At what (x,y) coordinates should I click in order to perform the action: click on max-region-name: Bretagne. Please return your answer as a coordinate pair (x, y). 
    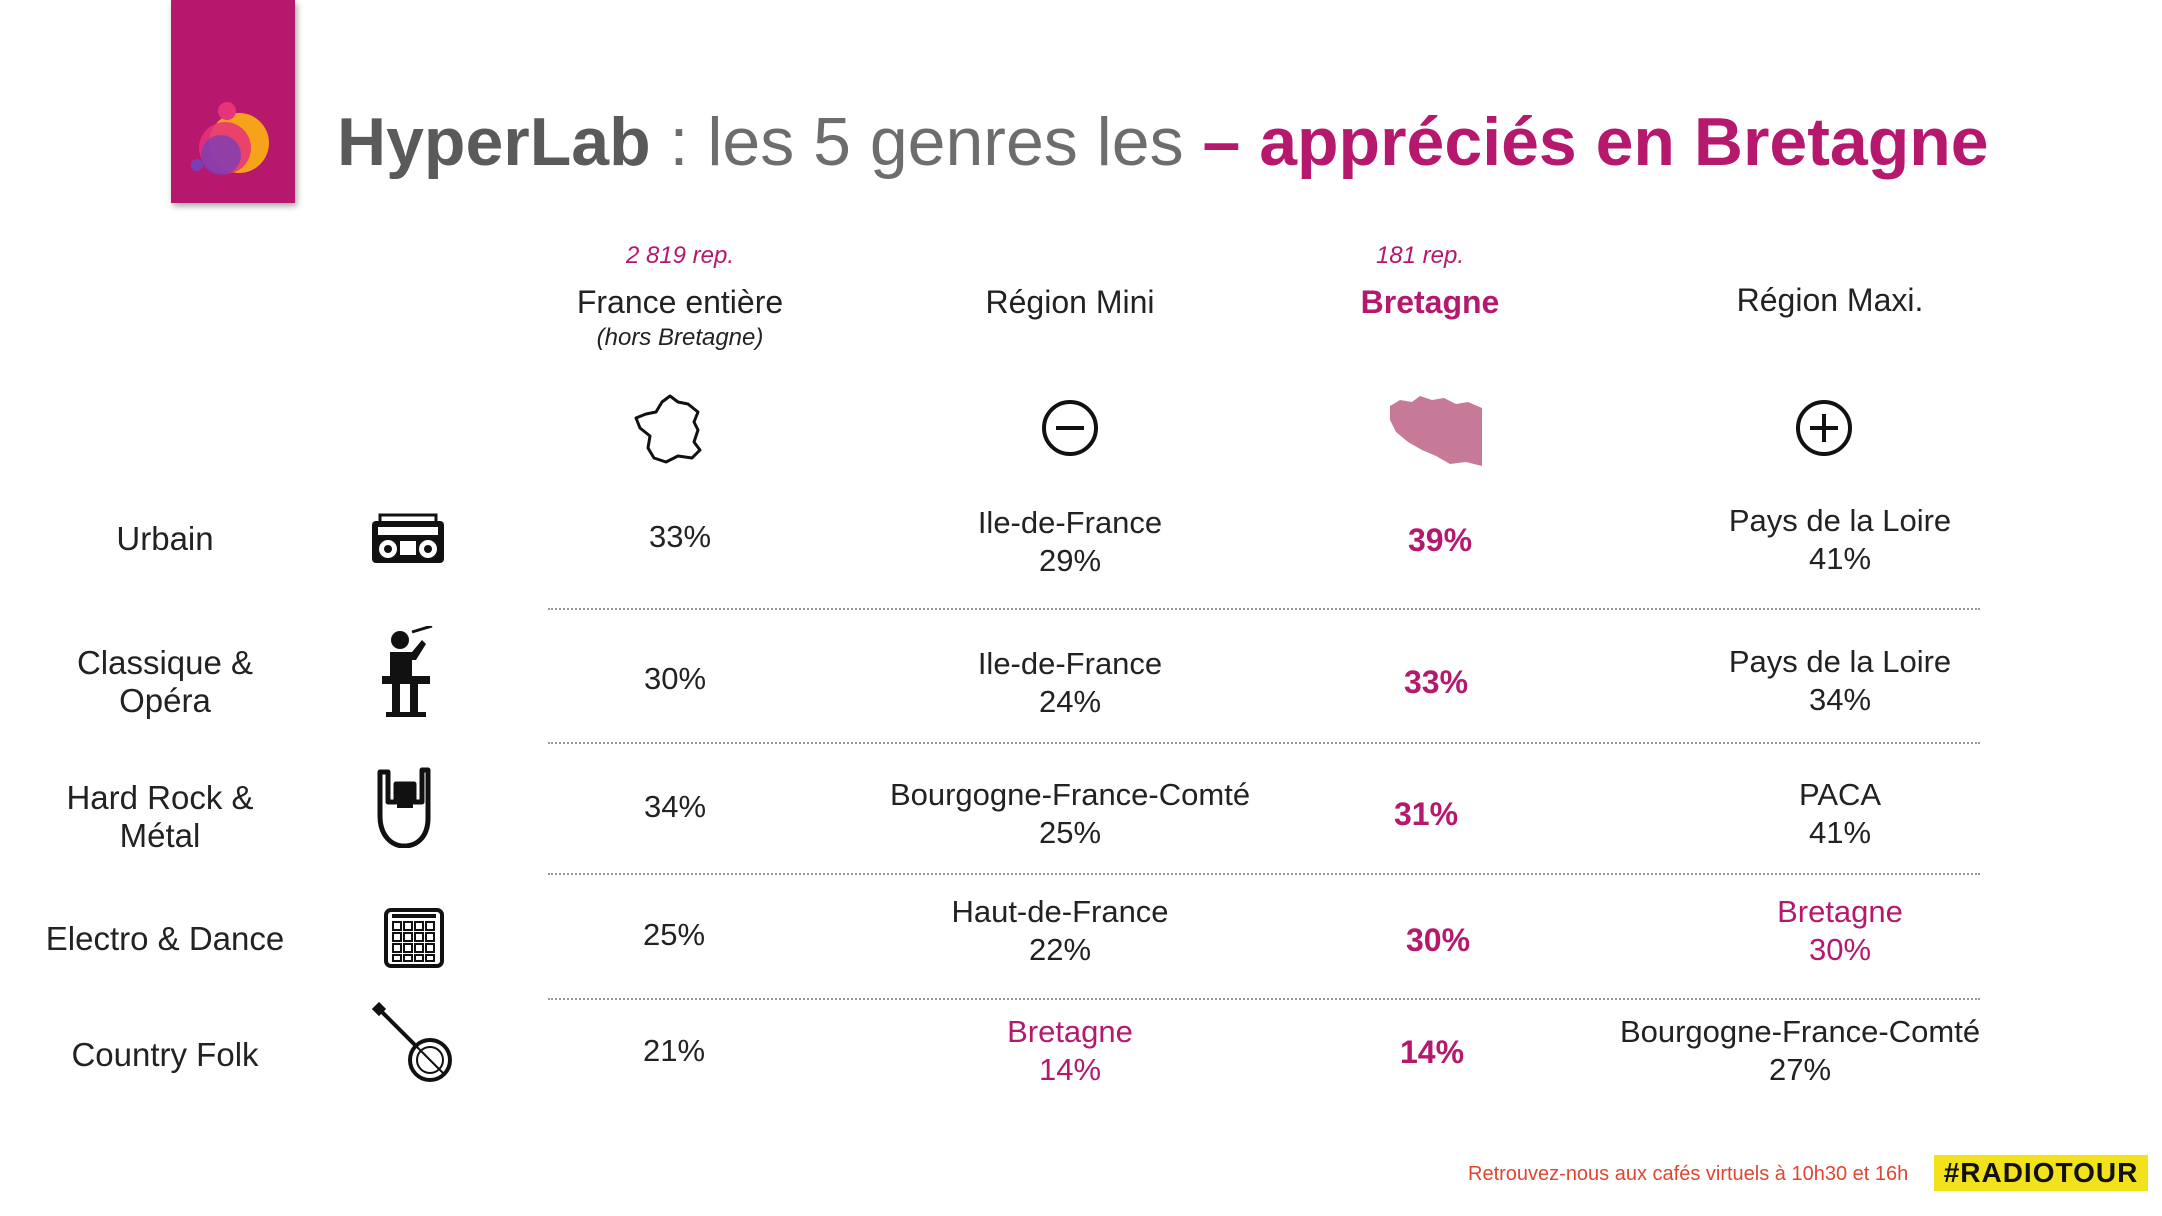
    Looking at the image, I should click on (1840, 911).